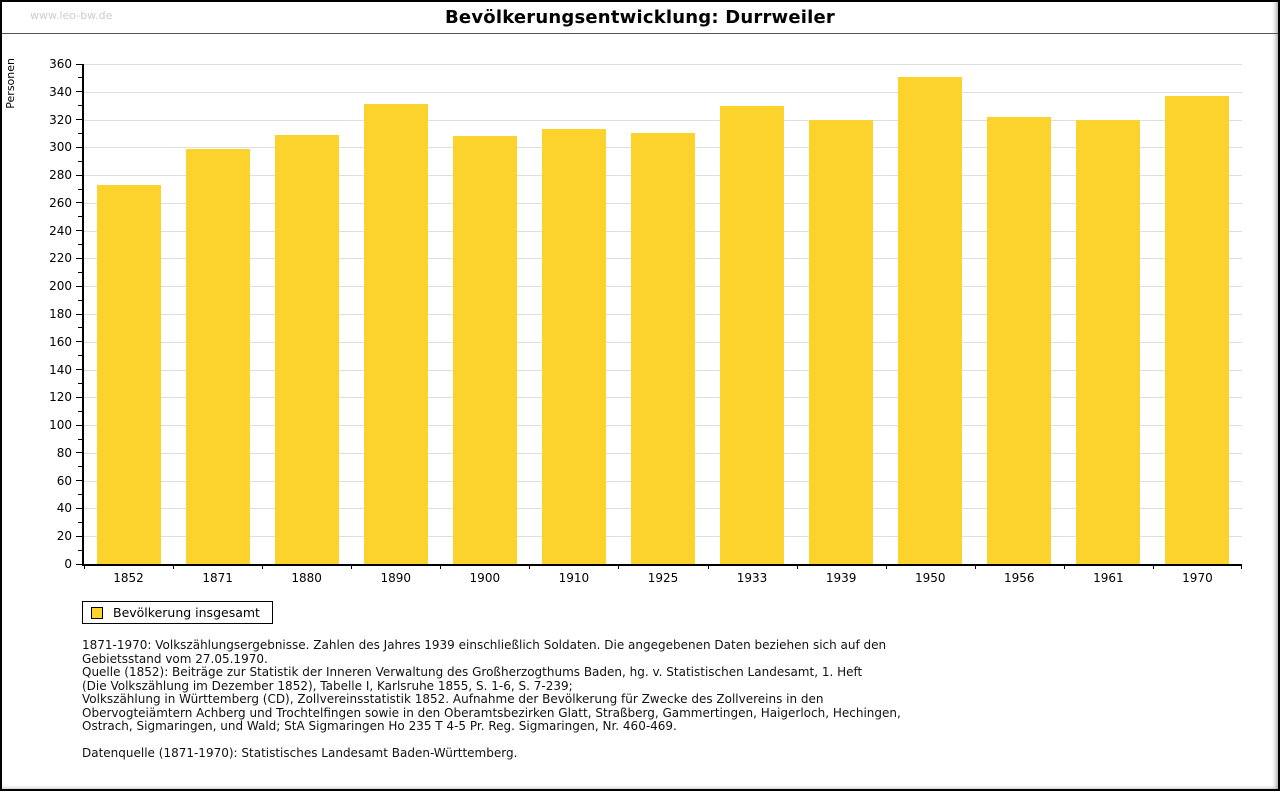 The height and width of the screenshot is (791, 1280). I want to click on bar-1950, so click(930, 320).